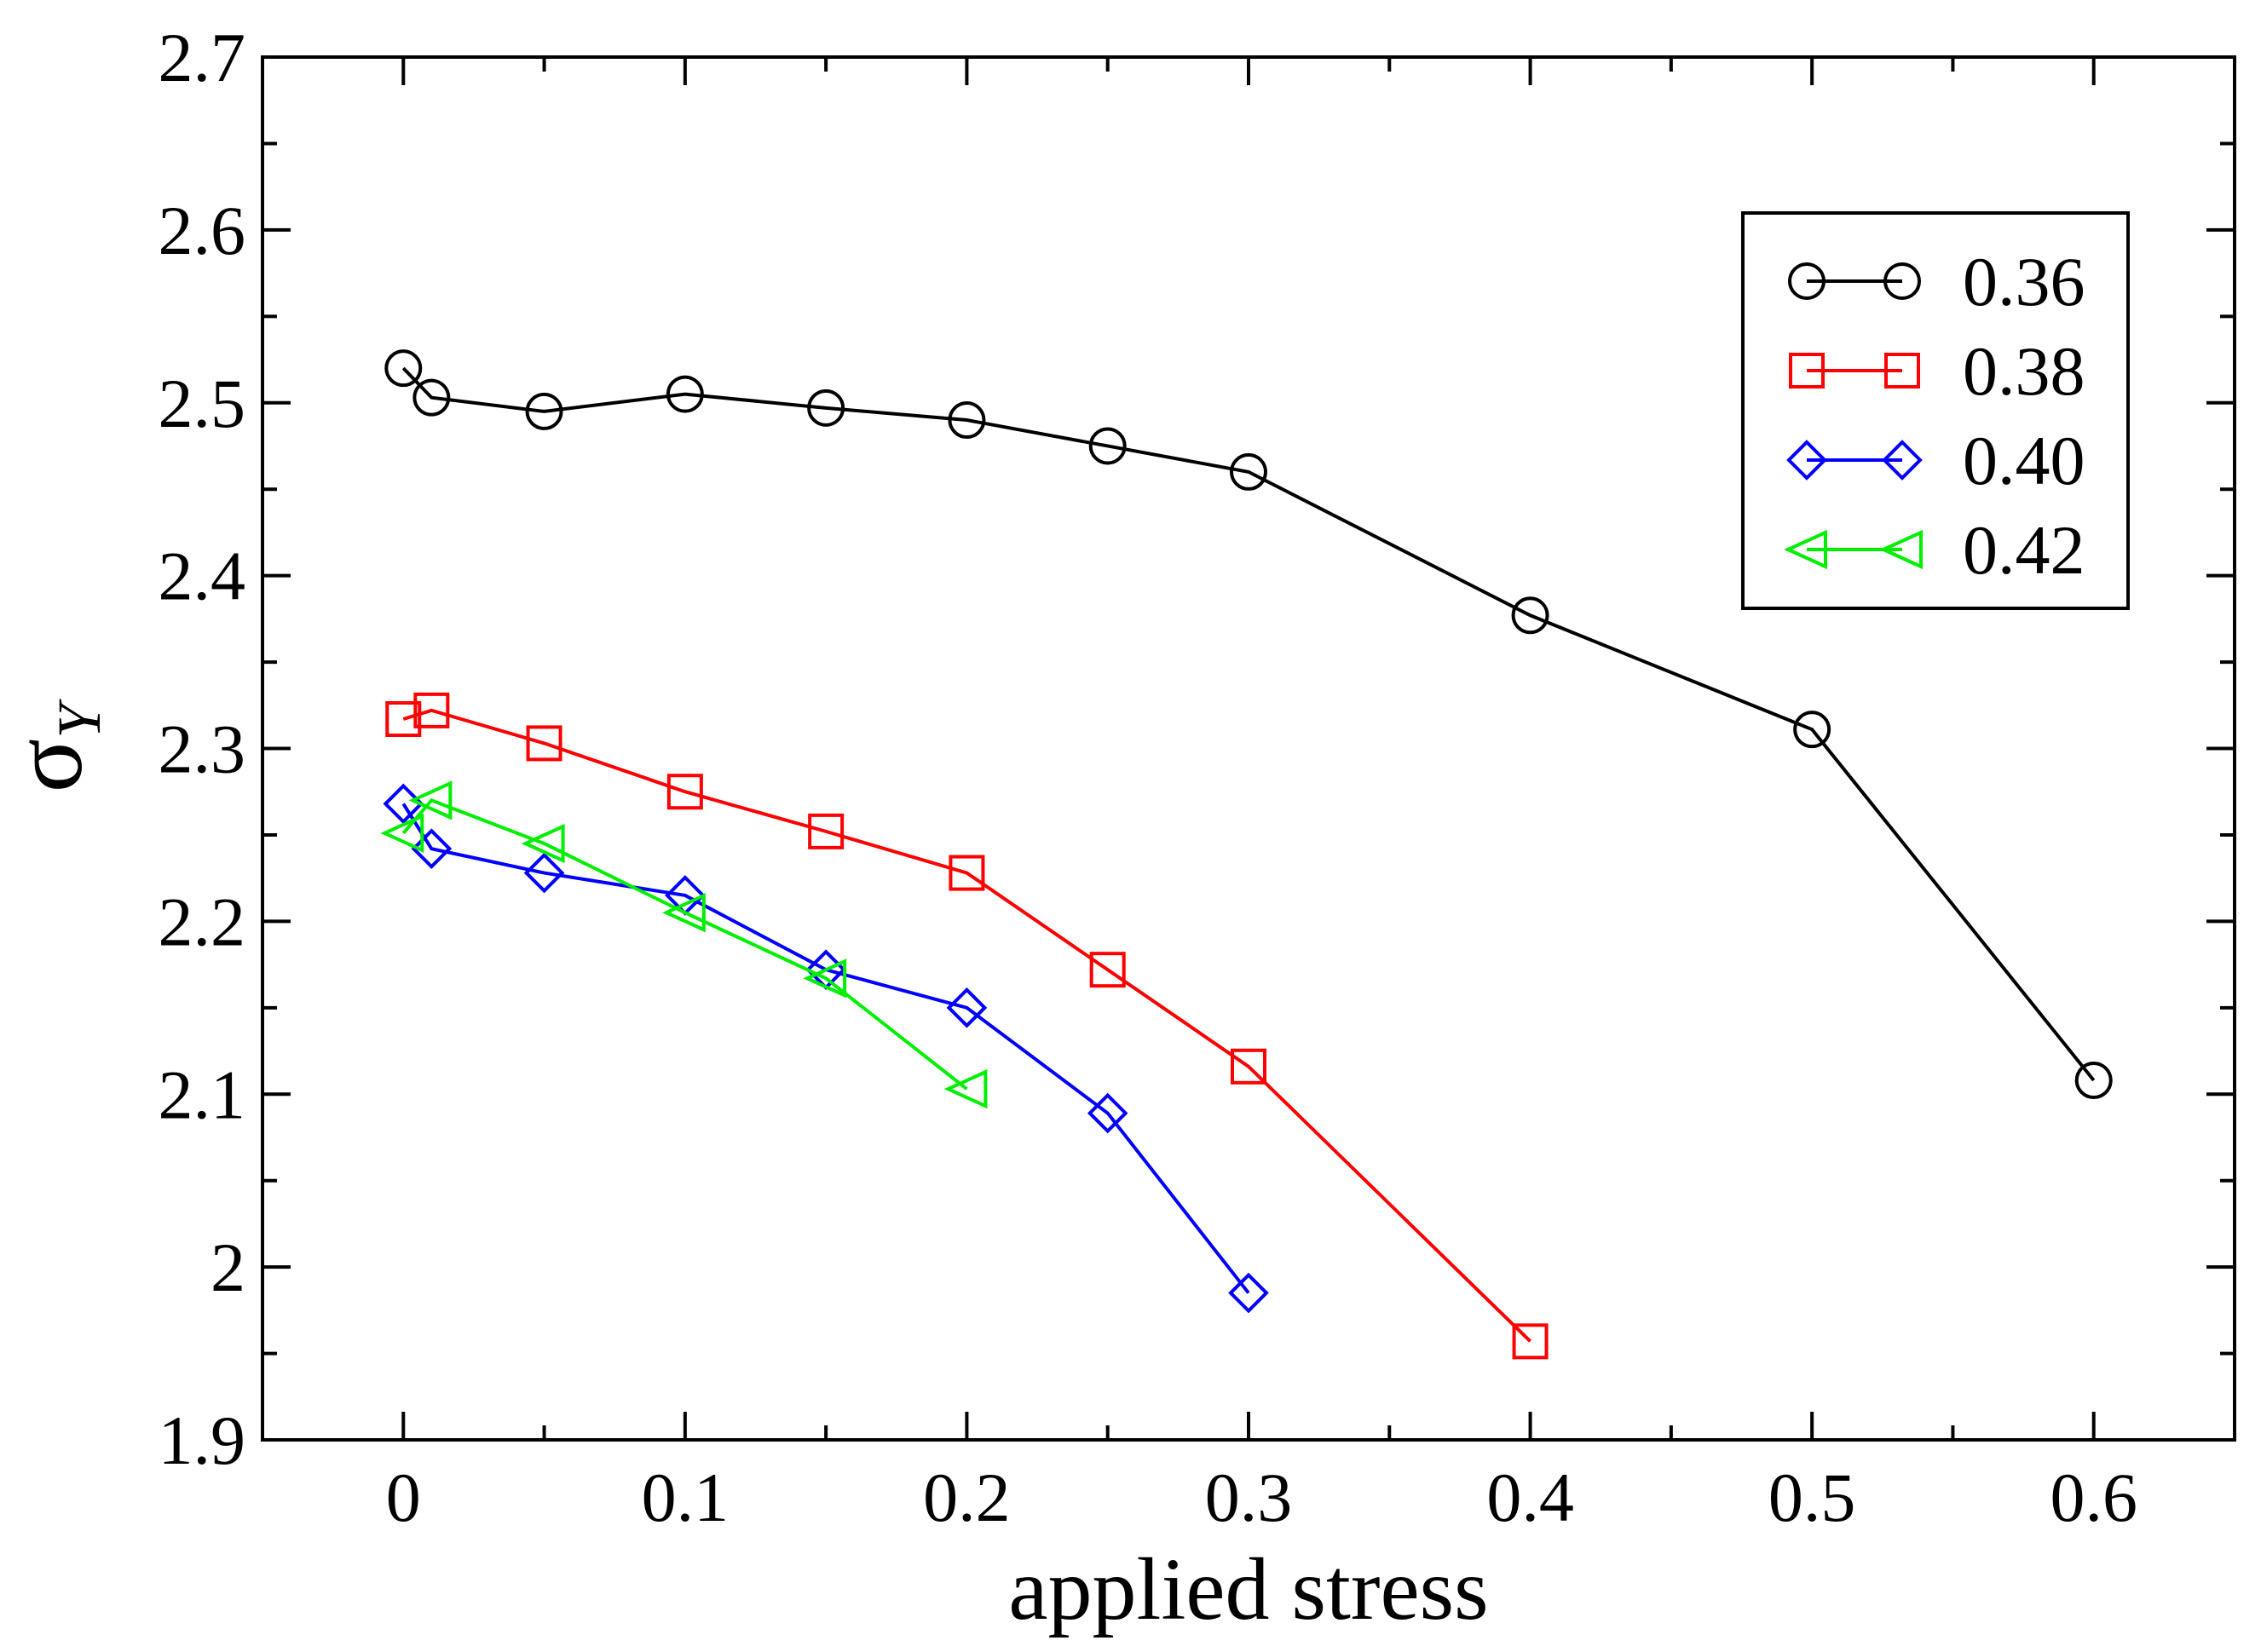 The width and height of the screenshot is (2261, 1652). Describe the element at coordinates (228, 1267) in the screenshot. I see `y-tick-label: 2` at that location.